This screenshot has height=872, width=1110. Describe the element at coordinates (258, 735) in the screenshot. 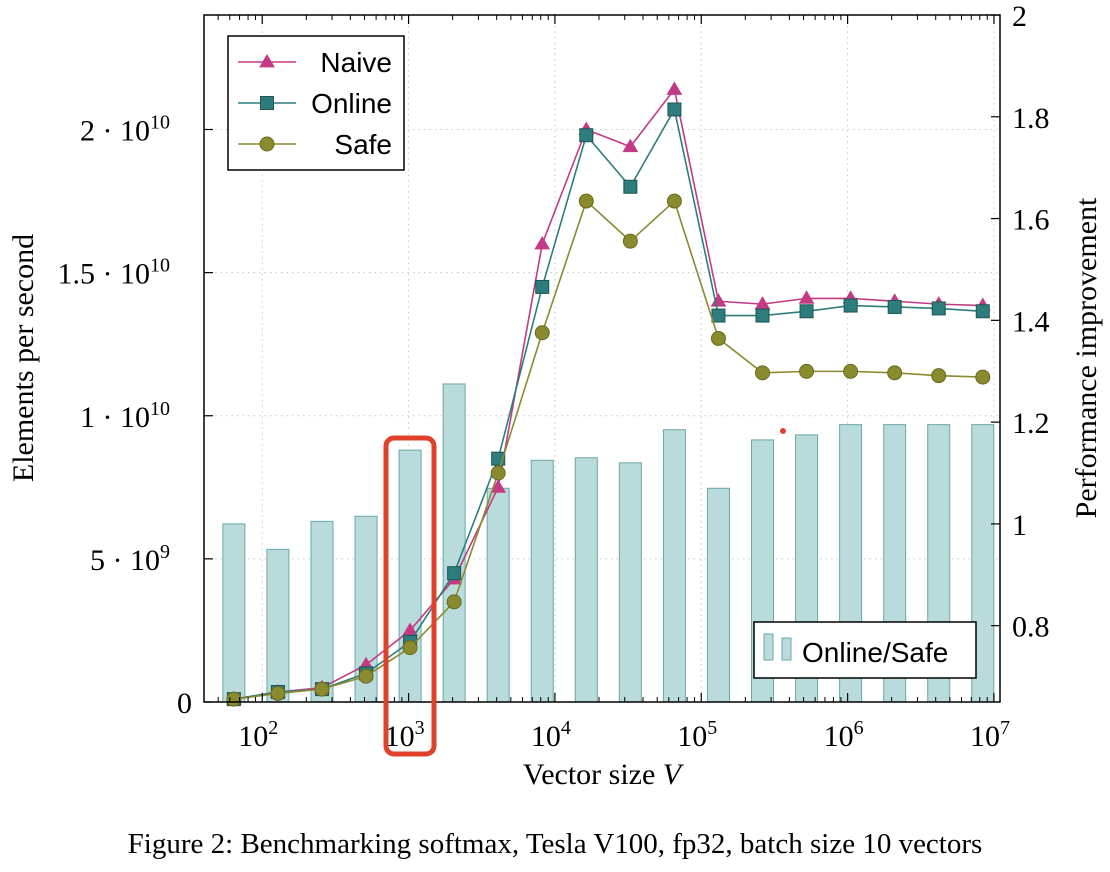

I see `x-tick-label: 10²` at that location.